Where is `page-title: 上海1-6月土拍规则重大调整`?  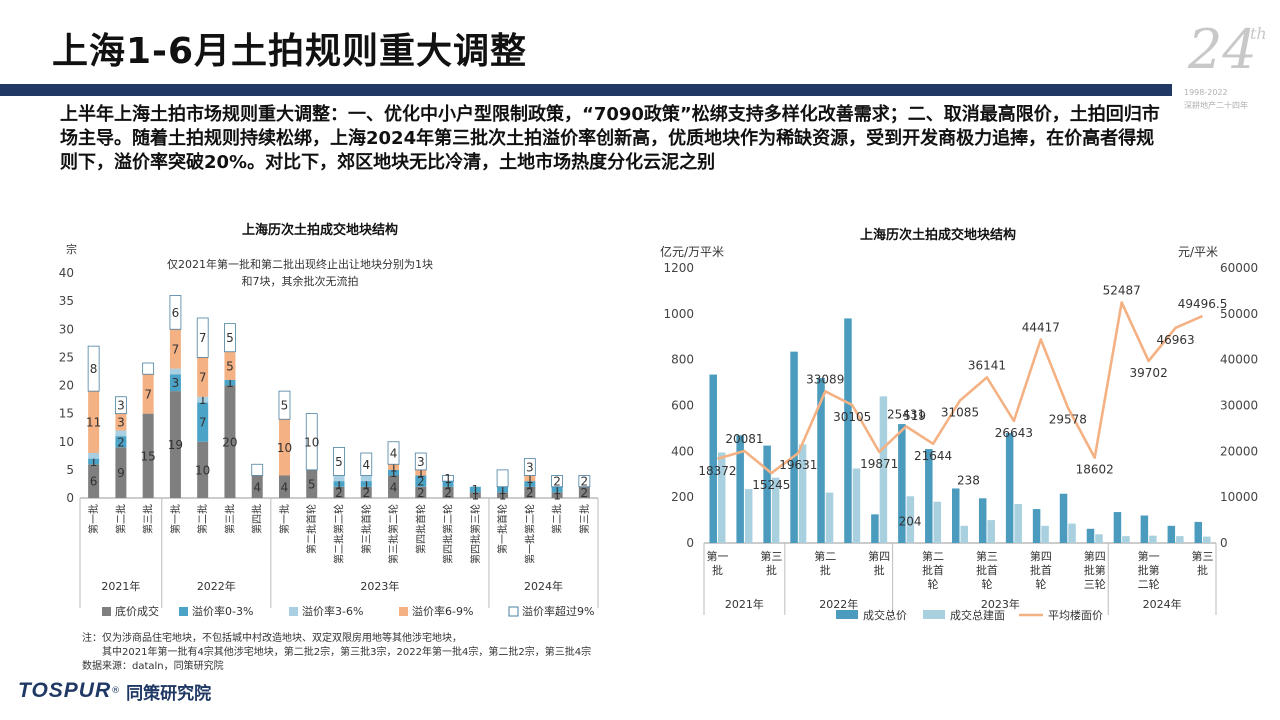
page-title: 上海1-6月土拍规则重大调整 is located at coordinates (290, 51).